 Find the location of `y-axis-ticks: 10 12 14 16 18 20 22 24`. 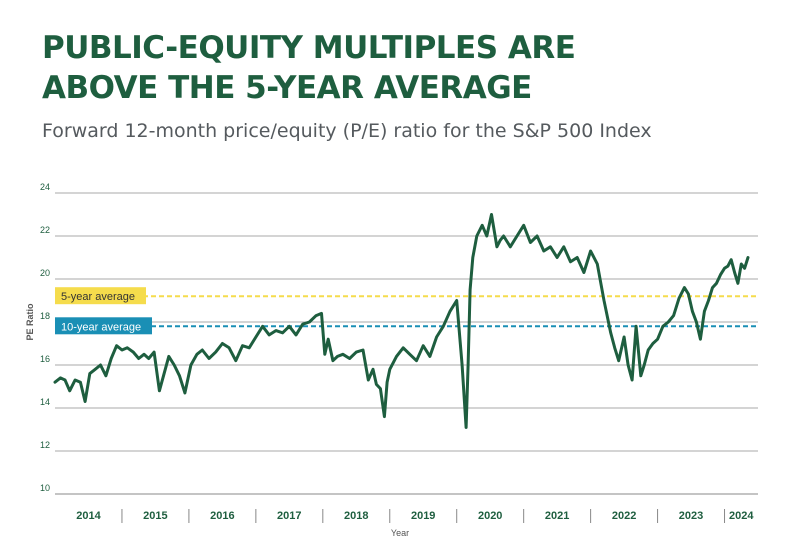

y-axis-ticks: 10 12 14 16 18 20 22 24 is located at coordinates (45, 337).